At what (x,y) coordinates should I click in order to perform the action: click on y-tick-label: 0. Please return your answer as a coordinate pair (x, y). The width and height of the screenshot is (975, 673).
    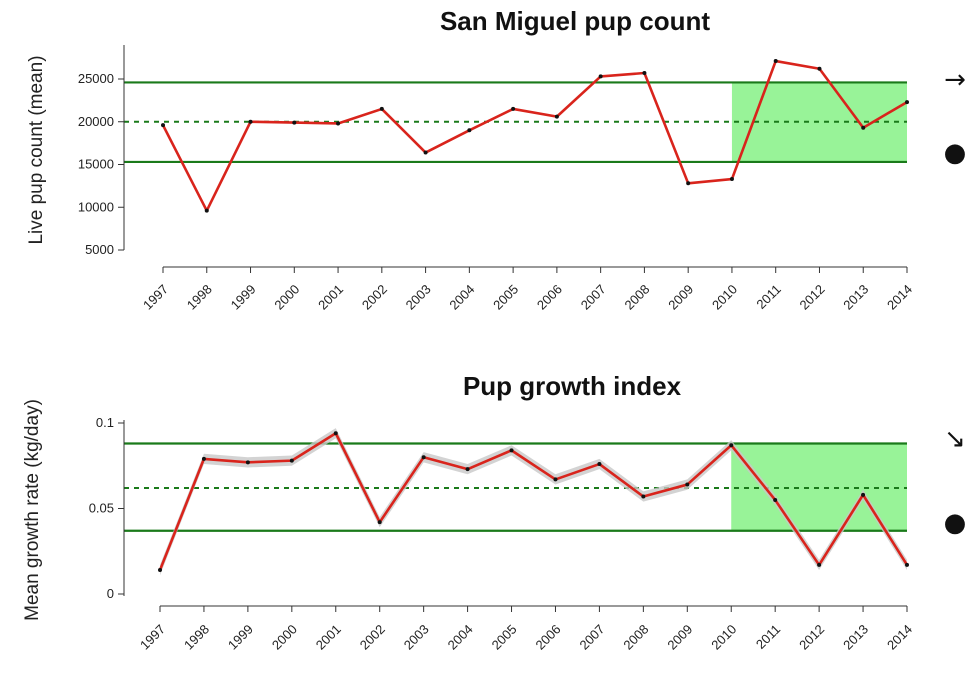
    Looking at the image, I should click on (110, 593).